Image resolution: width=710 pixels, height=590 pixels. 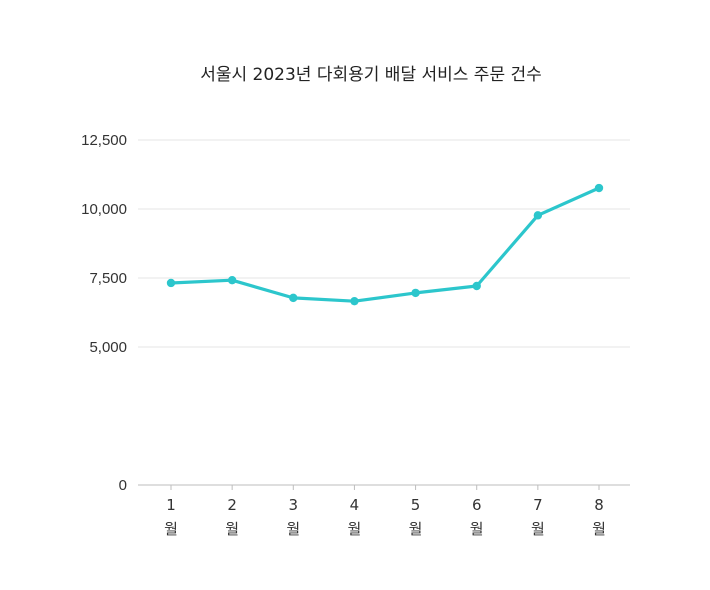 What do you see at coordinates (104, 313) in the screenshot?
I see `y-axis-tick-labels: 0 5,000 7,500 10,000 12,500` at bounding box center [104, 313].